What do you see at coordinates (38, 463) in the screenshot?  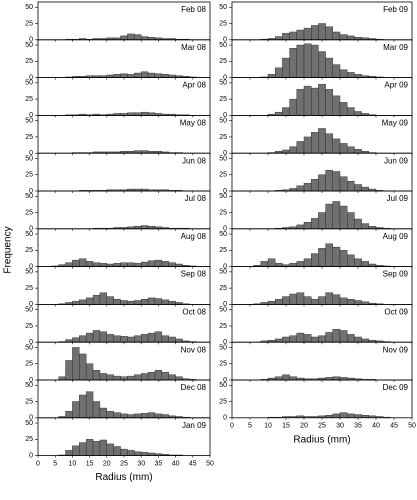 I see `x-tick-label: 0` at bounding box center [38, 463].